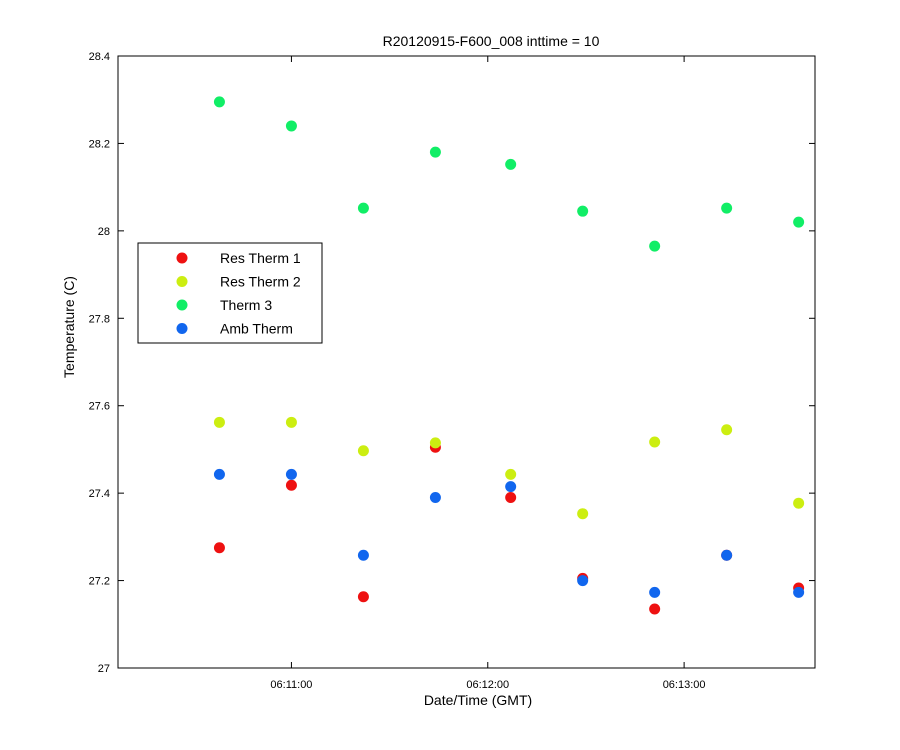 Image resolution: width=900 pixels, height=750 pixels. Describe the element at coordinates (487, 685) in the screenshot. I see `x-tick-label: 06:12:00` at that location.